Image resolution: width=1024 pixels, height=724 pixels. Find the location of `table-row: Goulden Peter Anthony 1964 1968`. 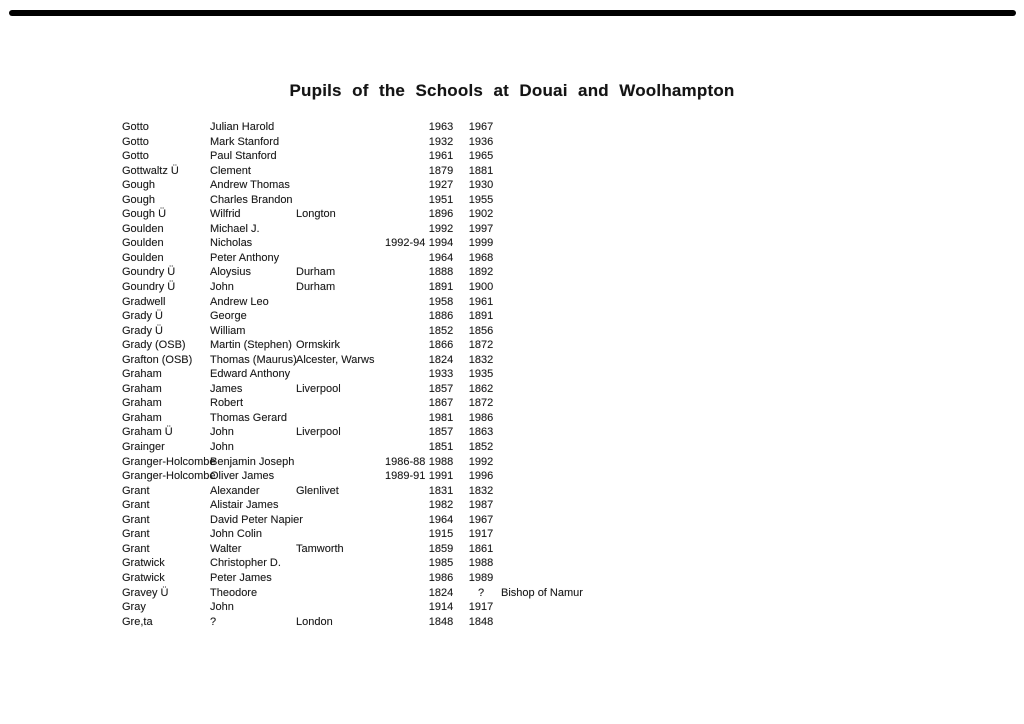

table-row: Goulden Peter Anthony 1964 1968 is located at coordinates (562, 258).